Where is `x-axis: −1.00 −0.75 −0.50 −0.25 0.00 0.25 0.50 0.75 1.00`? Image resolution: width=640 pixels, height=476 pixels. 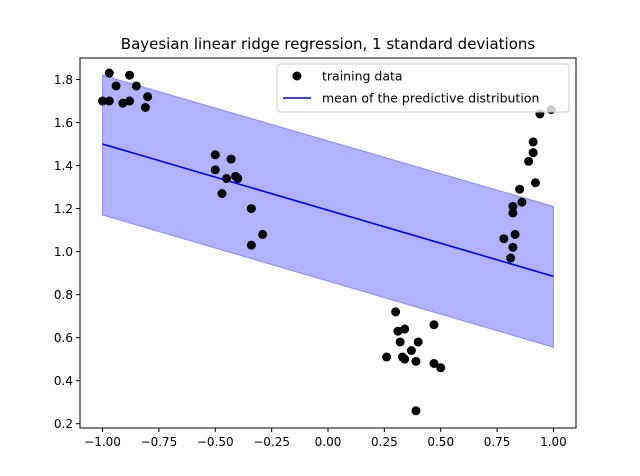 x-axis: −1.00 −0.75 −0.50 −0.25 0.00 0.25 0.50 0.75 1.00 is located at coordinates (325, 438).